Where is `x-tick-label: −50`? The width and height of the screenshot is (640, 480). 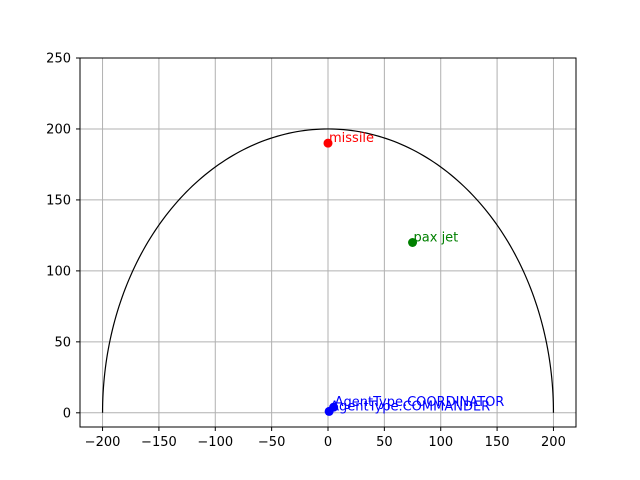
x-tick-label: −50 is located at coordinates (271, 442).